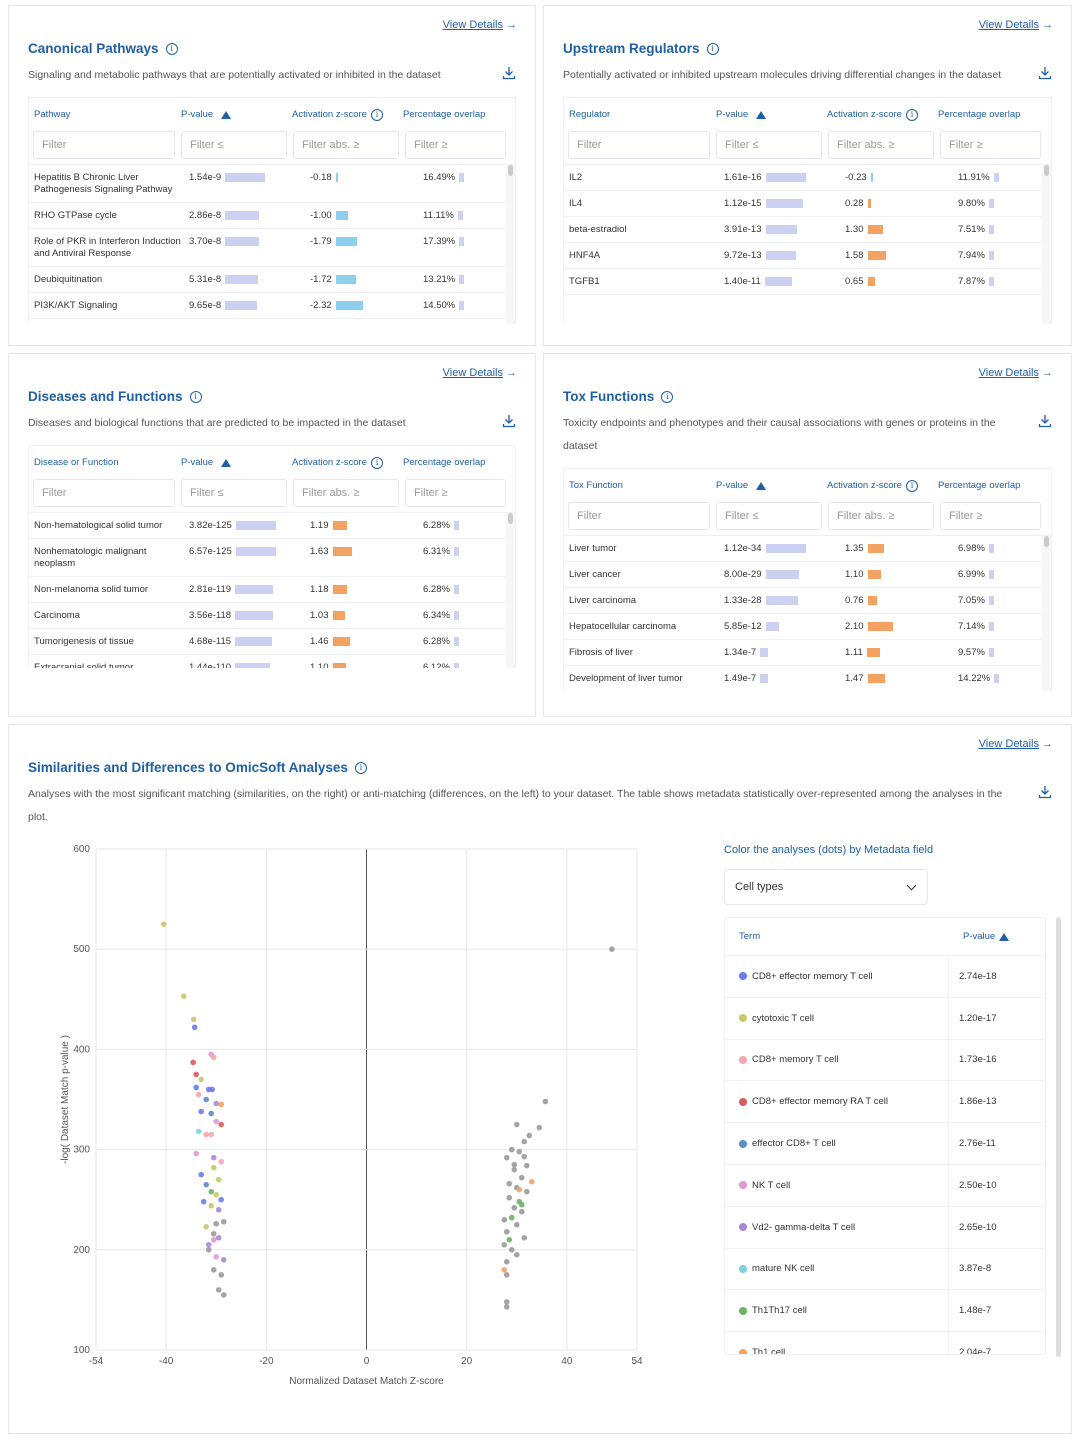  What do you see at coordinates (596, 485) in the screenshot?
I see `column-header-name: Tox Function` at bounding box center [596, 485].